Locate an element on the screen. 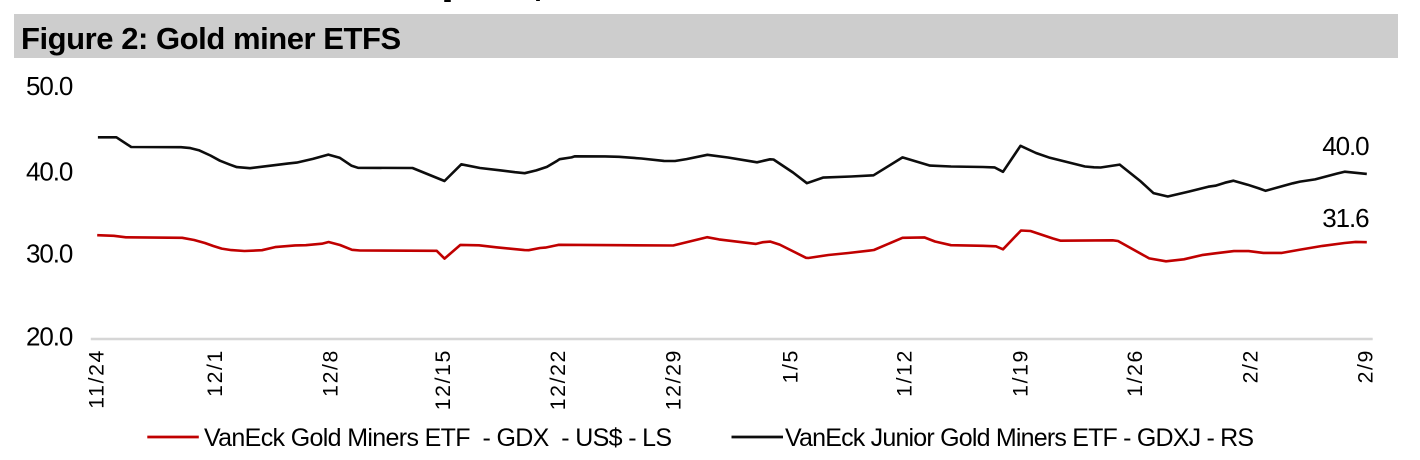 Image resolution: width=1420 pixels, height=460 pixels. svg-text: 12/22 is located at coordinates (558, 379).